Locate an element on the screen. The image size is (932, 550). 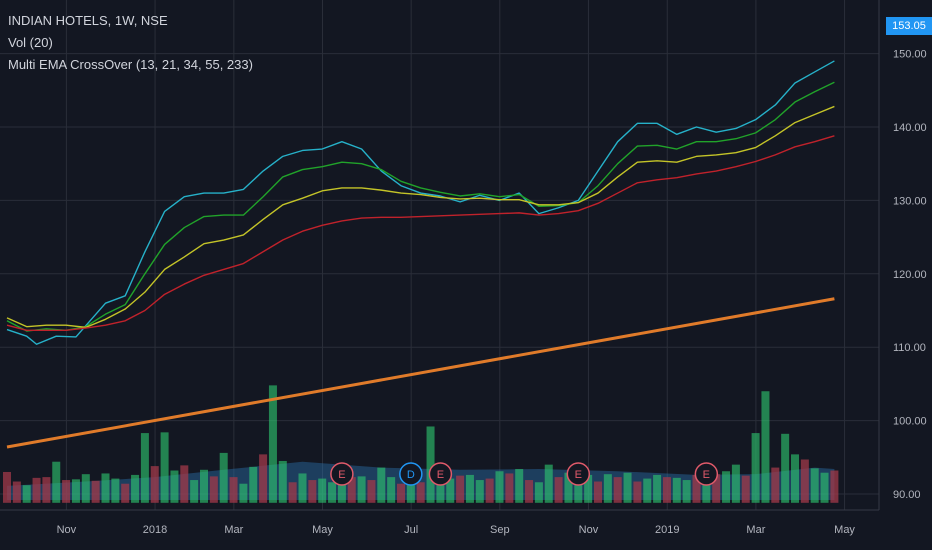
time-axis: Nov 2018 Mar May Jul Sep Nov 2019 Mar May is located at coordinates (456, 530).